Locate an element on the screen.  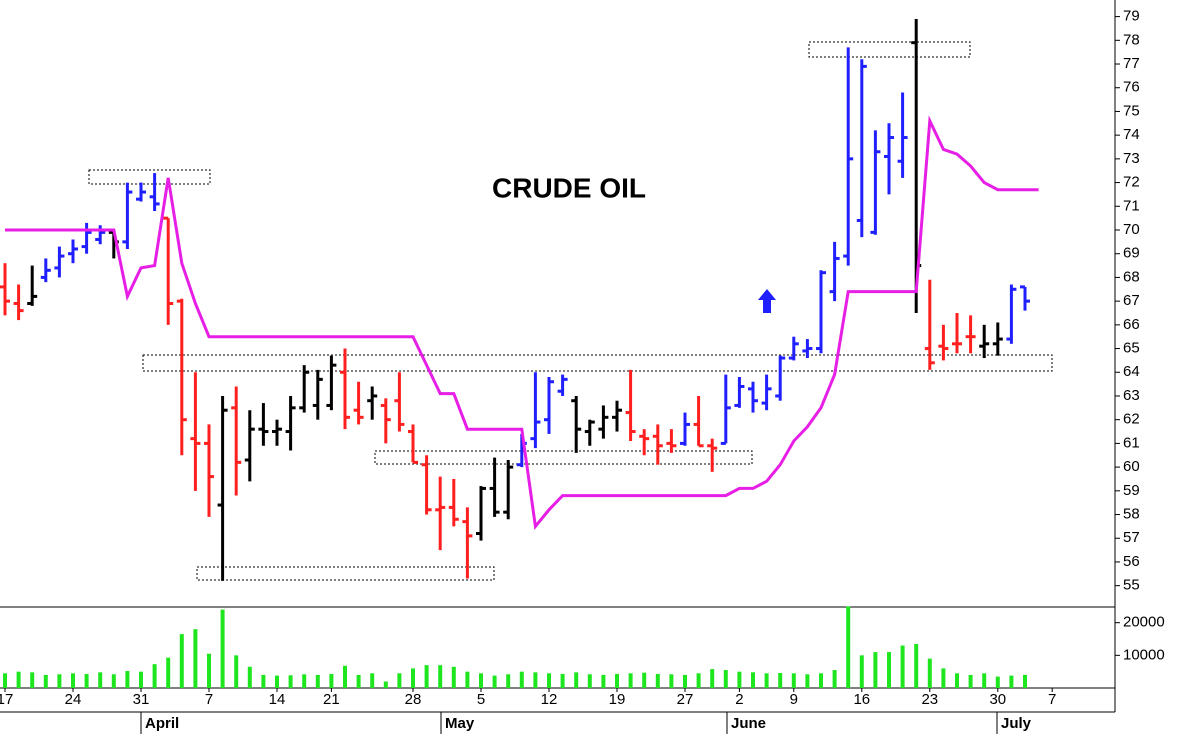
x-tick-label: 31 is located at coordinates (141, 699).